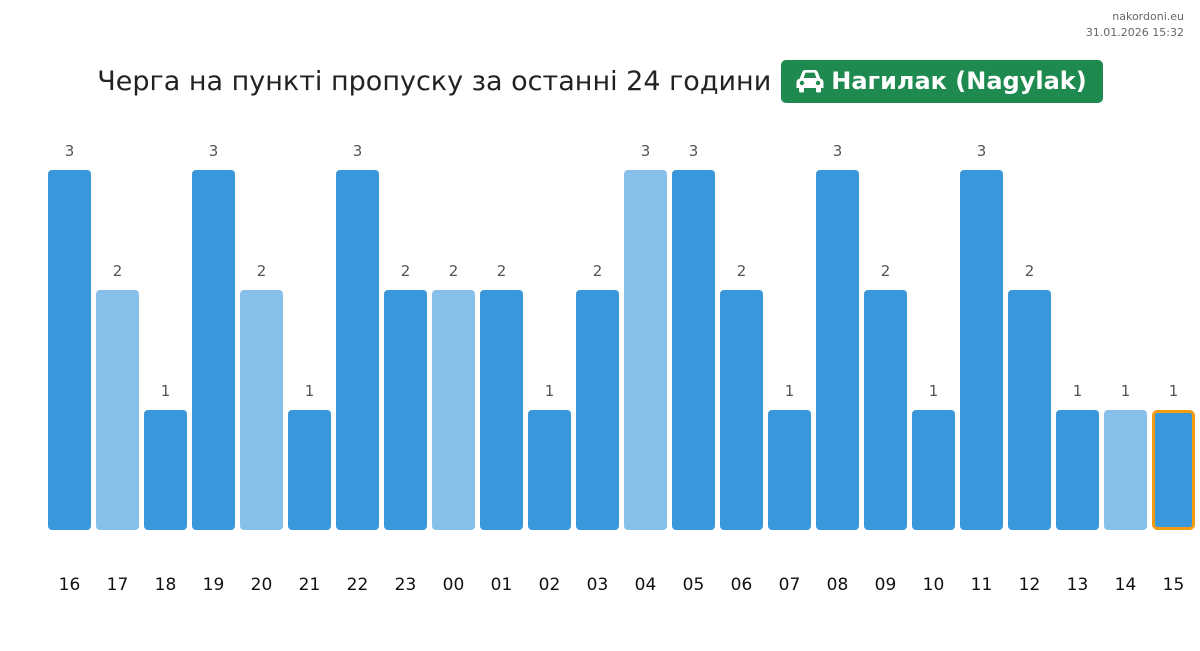  What do you see at coordinates (550, 585) in the screenshot?
I see `x-tick-02: 02` at bounding box center [550, 585].